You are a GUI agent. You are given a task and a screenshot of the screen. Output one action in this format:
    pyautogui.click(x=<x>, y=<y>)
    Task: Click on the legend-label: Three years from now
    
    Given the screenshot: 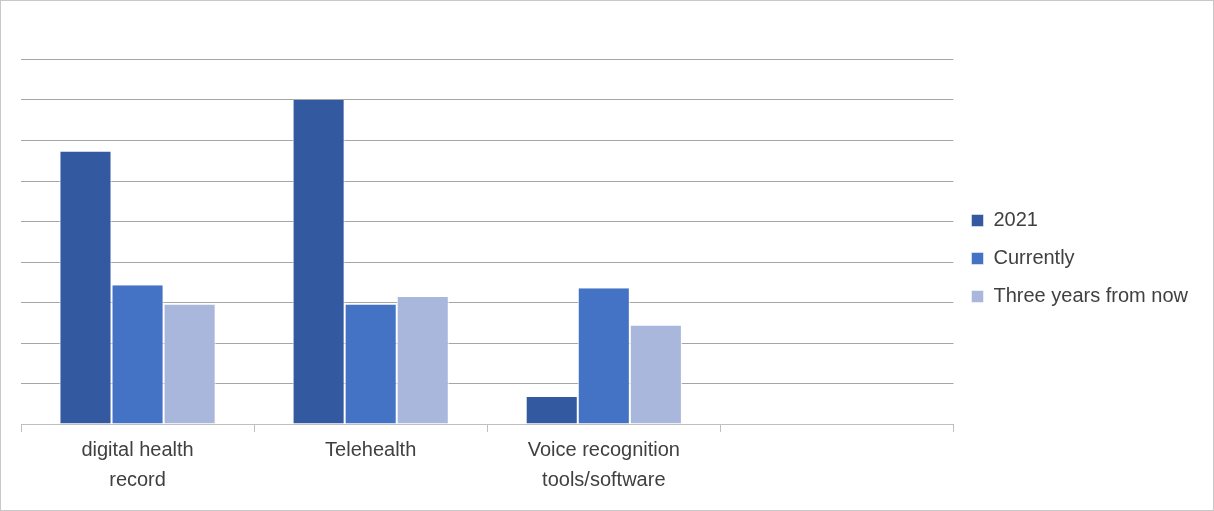 What is the action you would take?
    pyautogui.click(x=1091, y=295)
    